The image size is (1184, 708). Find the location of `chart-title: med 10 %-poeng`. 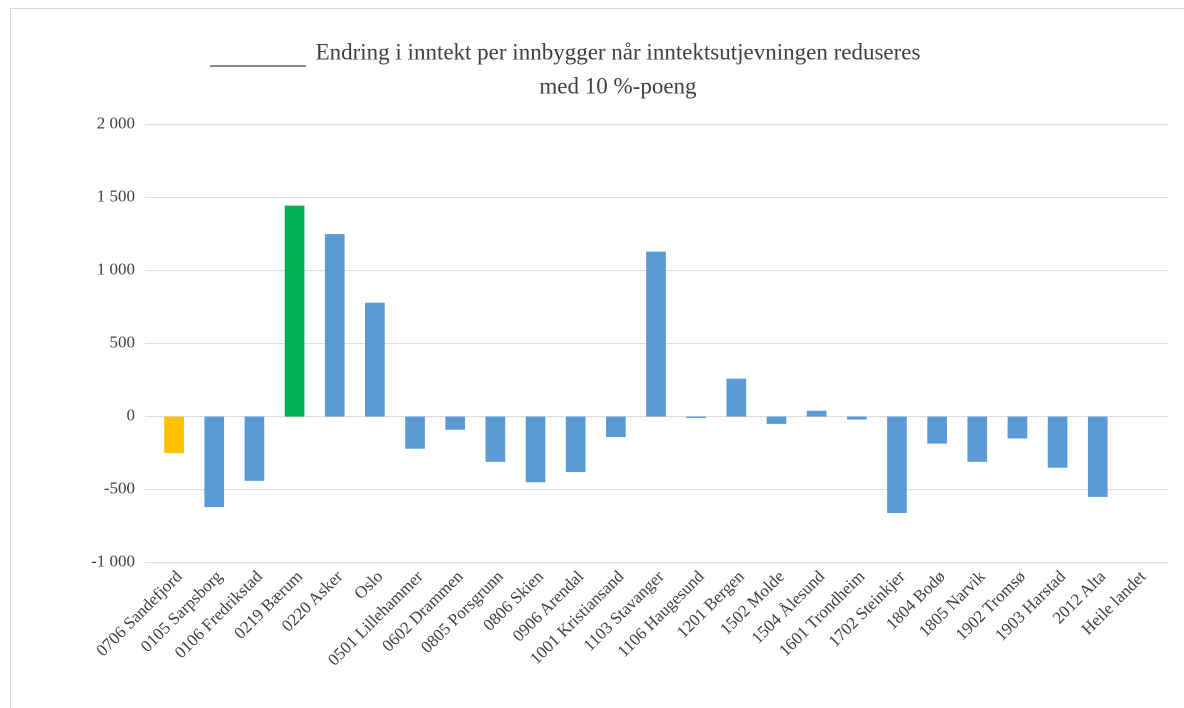

chart-title: med 10 %-poeng is located at coordinates (618, 85).